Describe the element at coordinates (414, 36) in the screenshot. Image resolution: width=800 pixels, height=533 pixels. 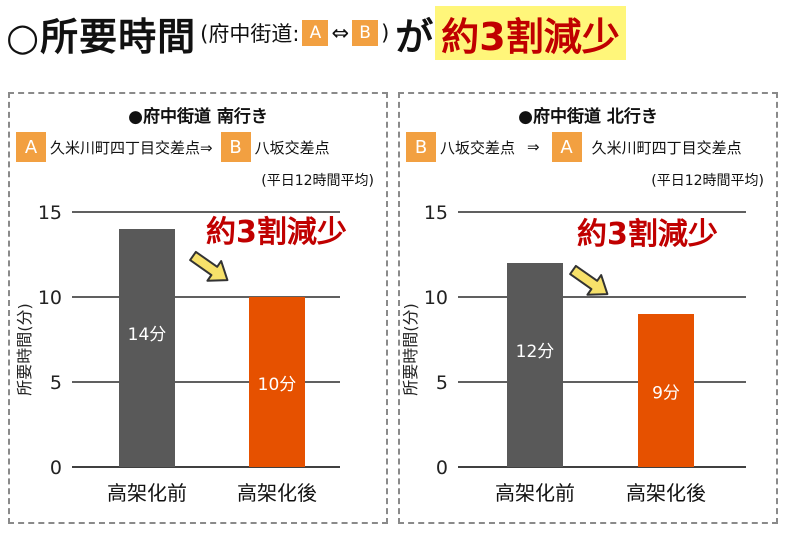
I see `title-ga: が` at that location.